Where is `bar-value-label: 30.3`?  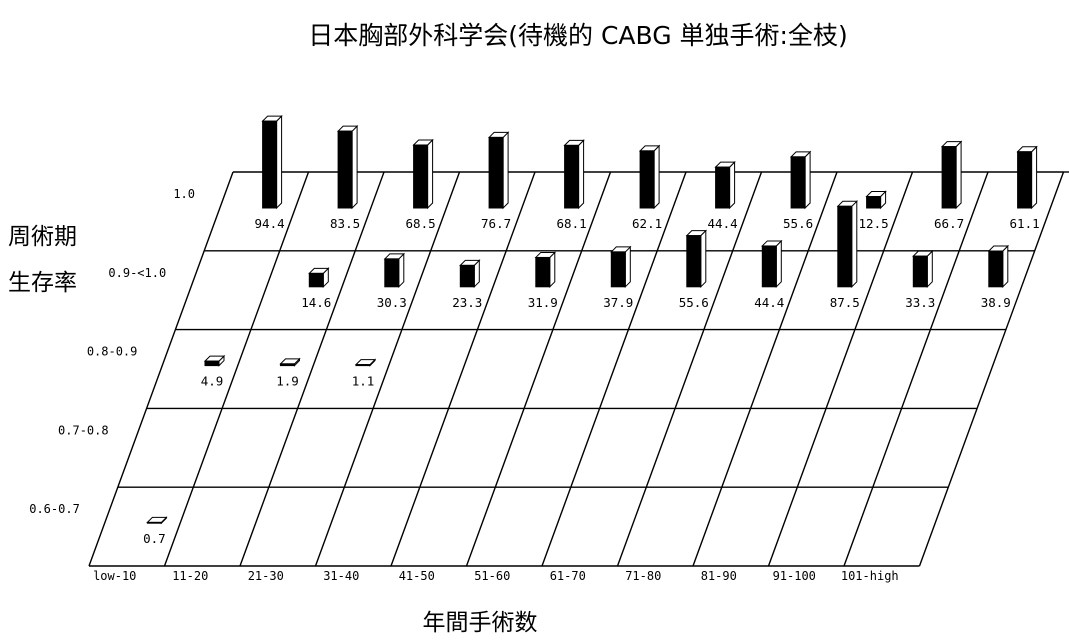 bar-value-label: 30.3 is located at coordinates (392, 302).